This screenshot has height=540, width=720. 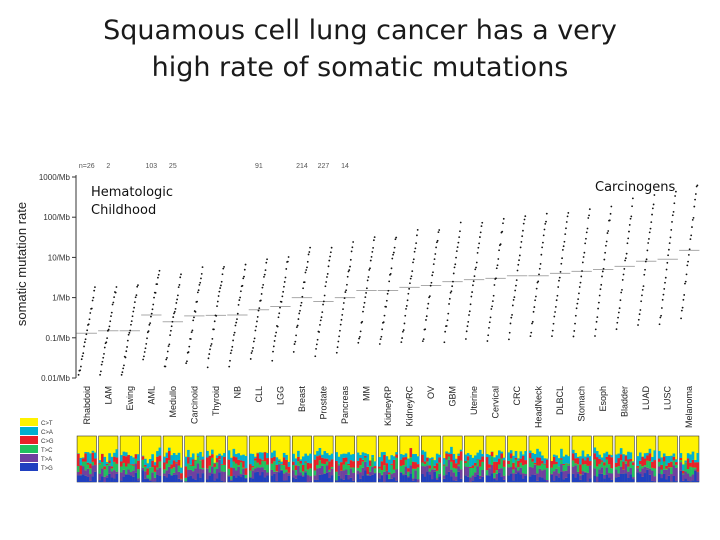 I want to click on y-tick-label: 1000/Mb, so click(x=55, y=177).